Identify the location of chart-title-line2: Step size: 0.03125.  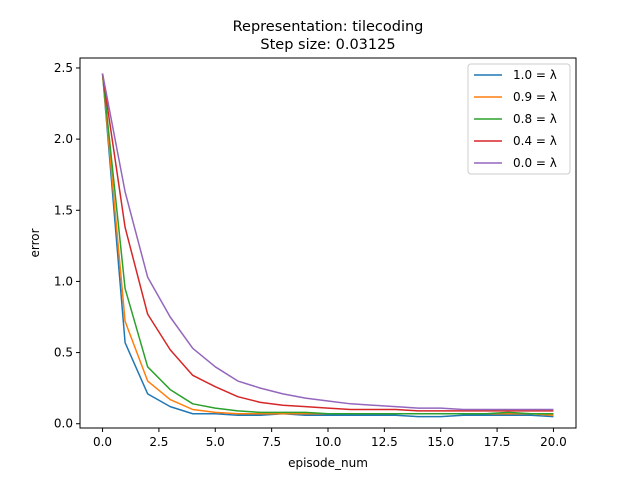
(327, 45).